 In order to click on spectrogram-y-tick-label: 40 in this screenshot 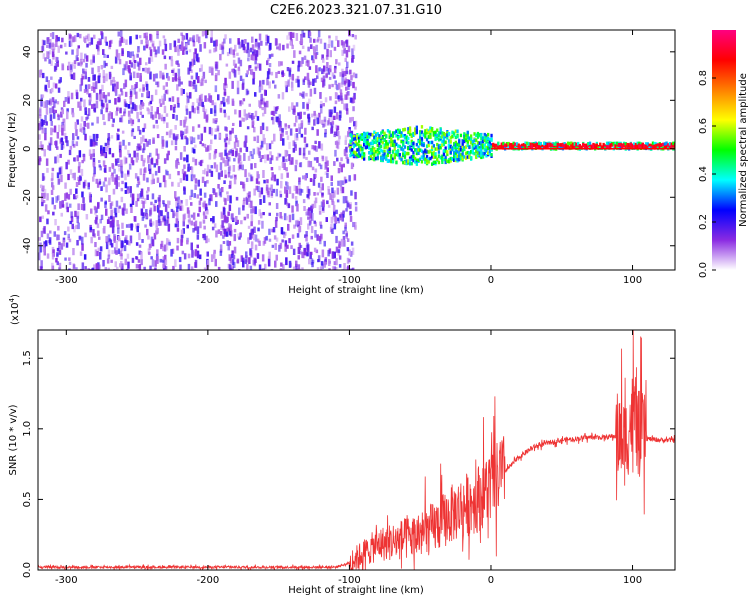, I will do `click(27, 51)`.